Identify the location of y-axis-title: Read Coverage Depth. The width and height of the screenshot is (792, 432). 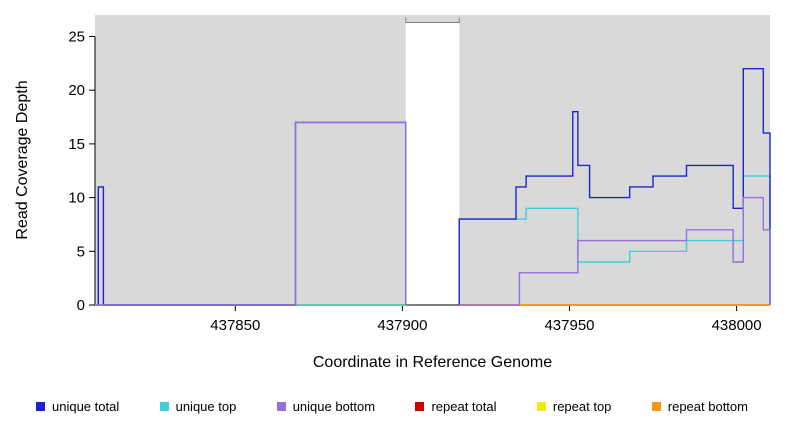
(22, 159).